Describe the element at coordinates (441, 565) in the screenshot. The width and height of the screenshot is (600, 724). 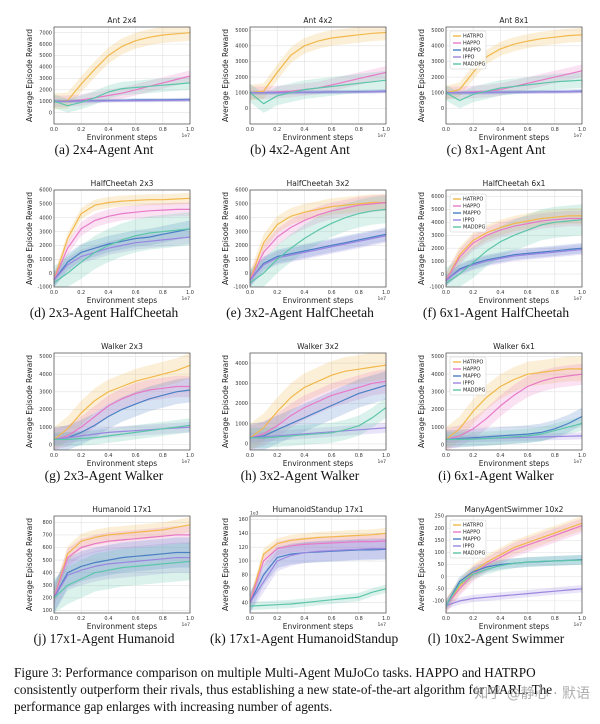
I see `y-tick-label: 50` at that location.